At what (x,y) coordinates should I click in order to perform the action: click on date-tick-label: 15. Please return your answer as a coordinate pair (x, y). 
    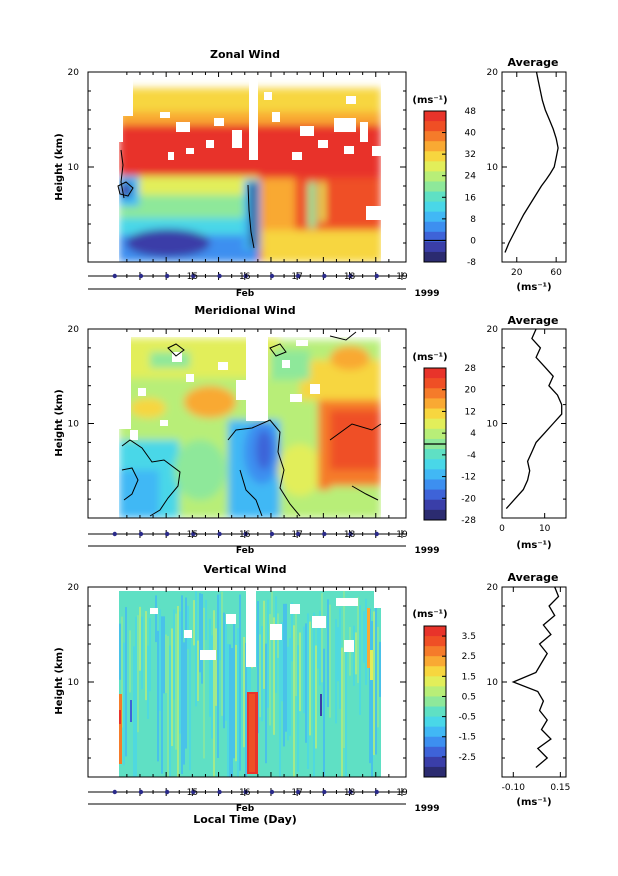
    Looking at the image, I should click on (192, 535).